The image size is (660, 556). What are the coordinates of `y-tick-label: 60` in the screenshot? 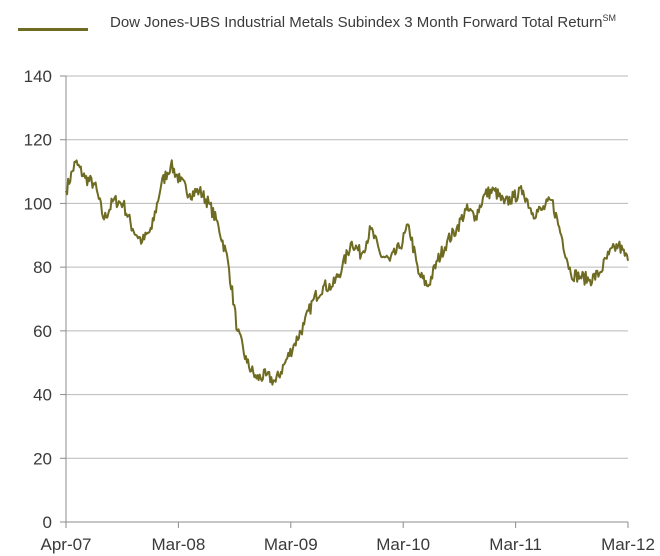 It's located at (42, 331).